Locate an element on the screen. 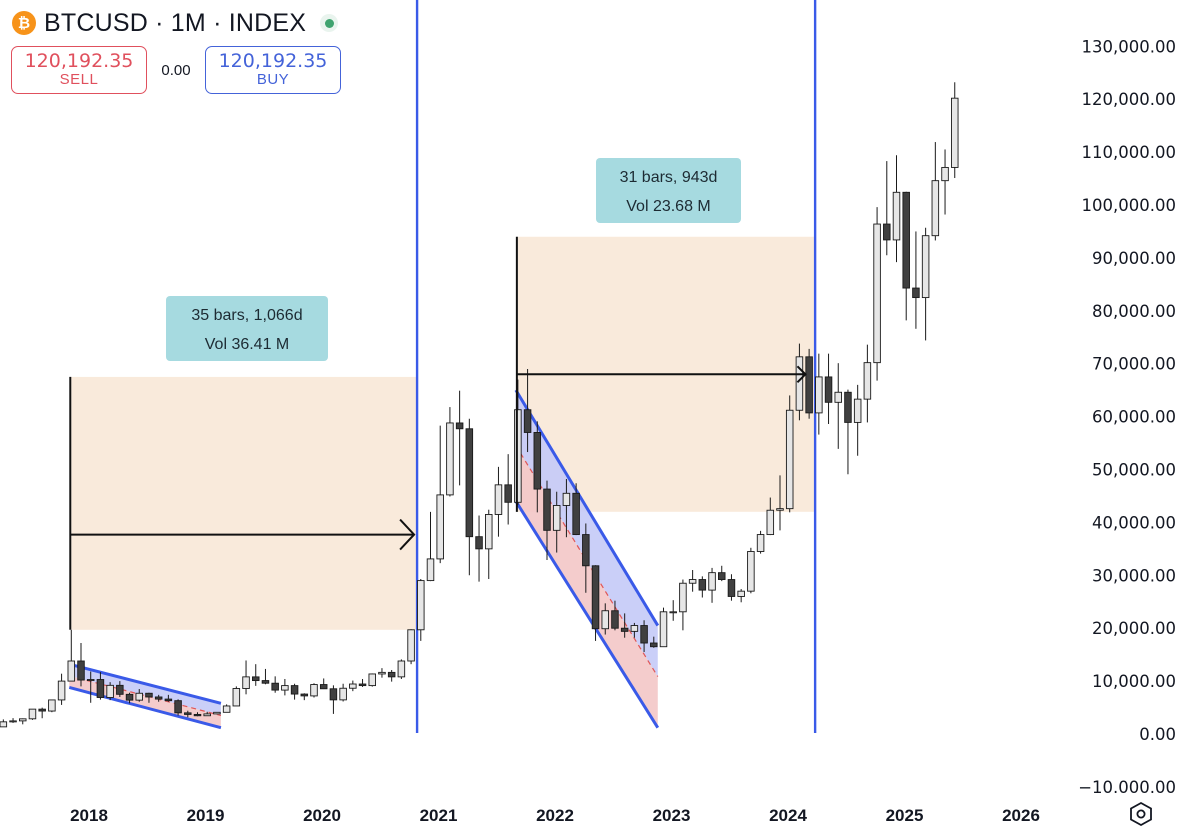  y-axis-tick-label: 10,000.00 is located at coordinates (1134, 681).